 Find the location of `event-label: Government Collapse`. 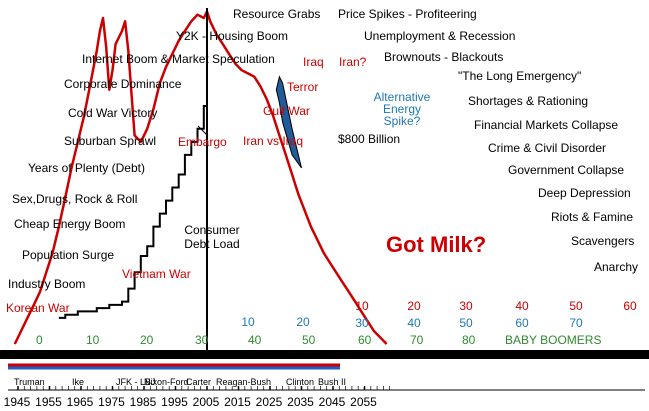

event-label: Government Collapse is located at coordinates (566, 170).